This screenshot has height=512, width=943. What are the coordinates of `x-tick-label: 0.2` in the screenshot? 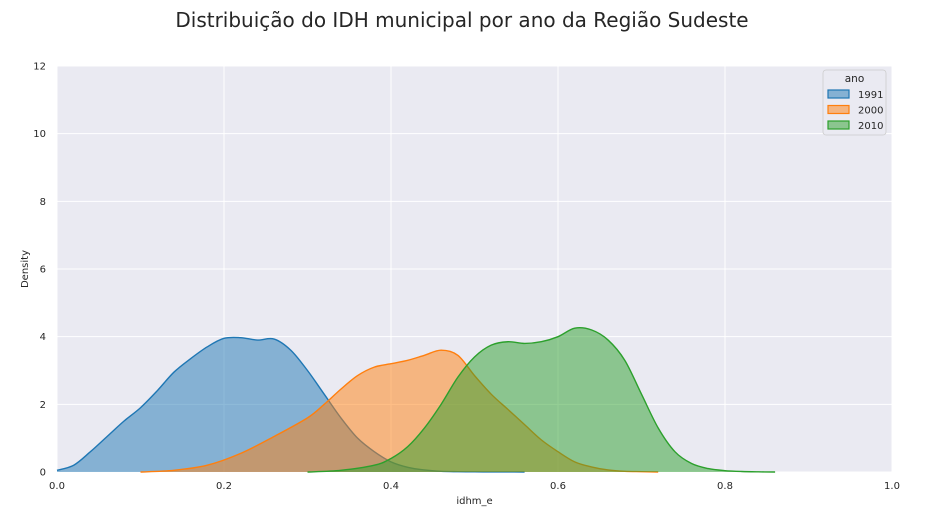 It's located at (224, 486).